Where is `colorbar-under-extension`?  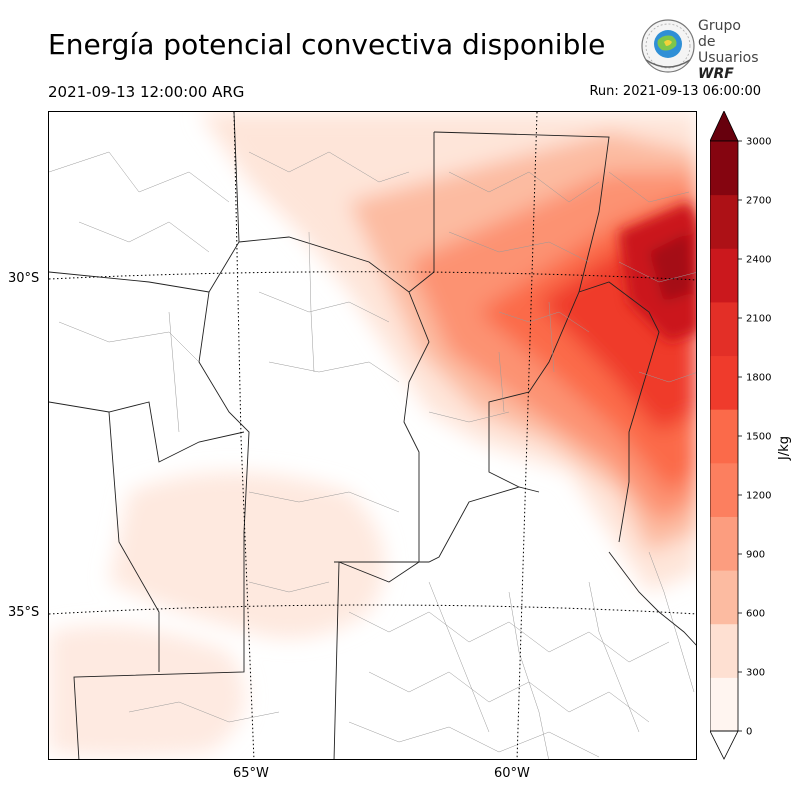
colorbar-under-extension is located at coordinates (724, 745).